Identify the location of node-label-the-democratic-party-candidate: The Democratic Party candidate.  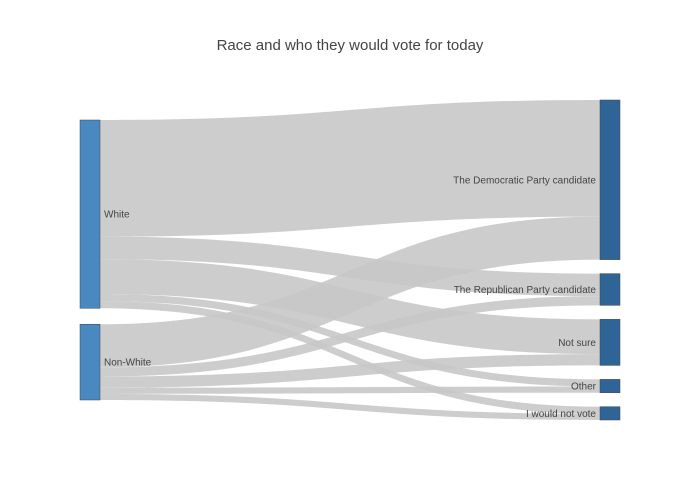
(524, 180).